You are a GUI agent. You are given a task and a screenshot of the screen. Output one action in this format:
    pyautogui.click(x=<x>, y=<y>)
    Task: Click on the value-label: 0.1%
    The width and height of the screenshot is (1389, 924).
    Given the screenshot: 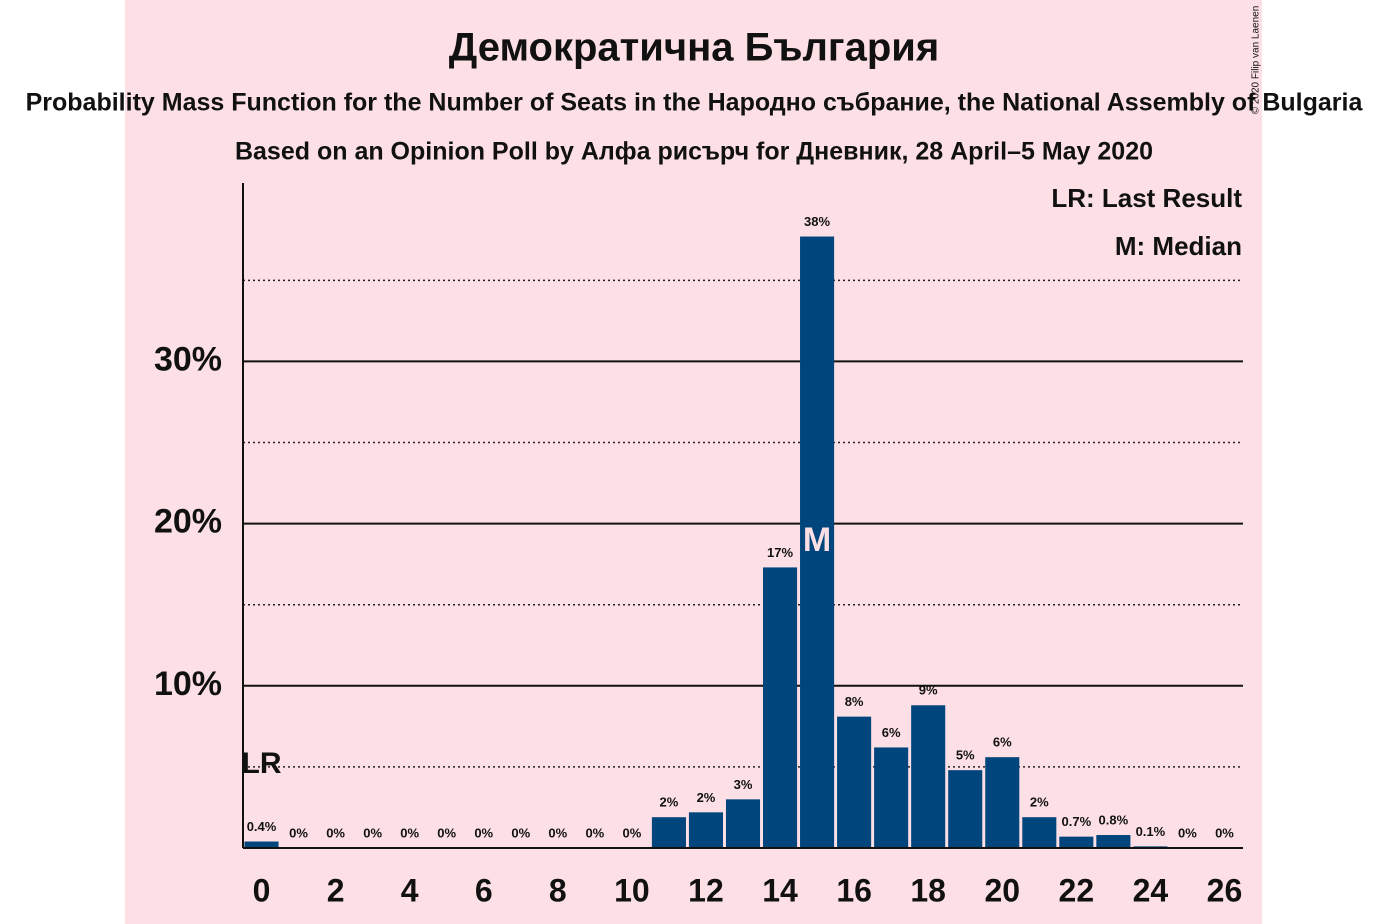 What is the action you would take?
    pyautogui.click(x=1151, y=831)
    